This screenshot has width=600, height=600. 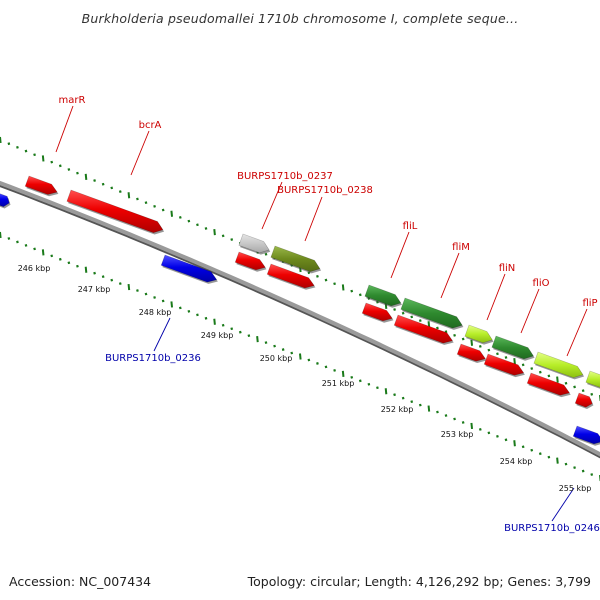 I want to click on gene-label-fliM: fliM, so click(x=461, y=247).